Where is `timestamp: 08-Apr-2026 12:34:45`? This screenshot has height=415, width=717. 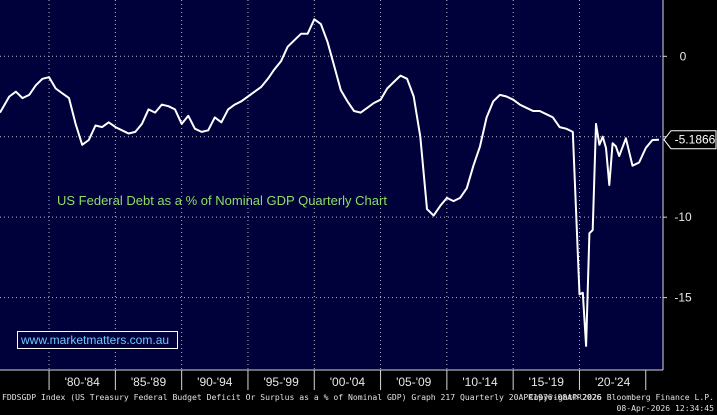 timestamp: 08-Apr-2026 12:34:45 is located at coordinates (665, 408).